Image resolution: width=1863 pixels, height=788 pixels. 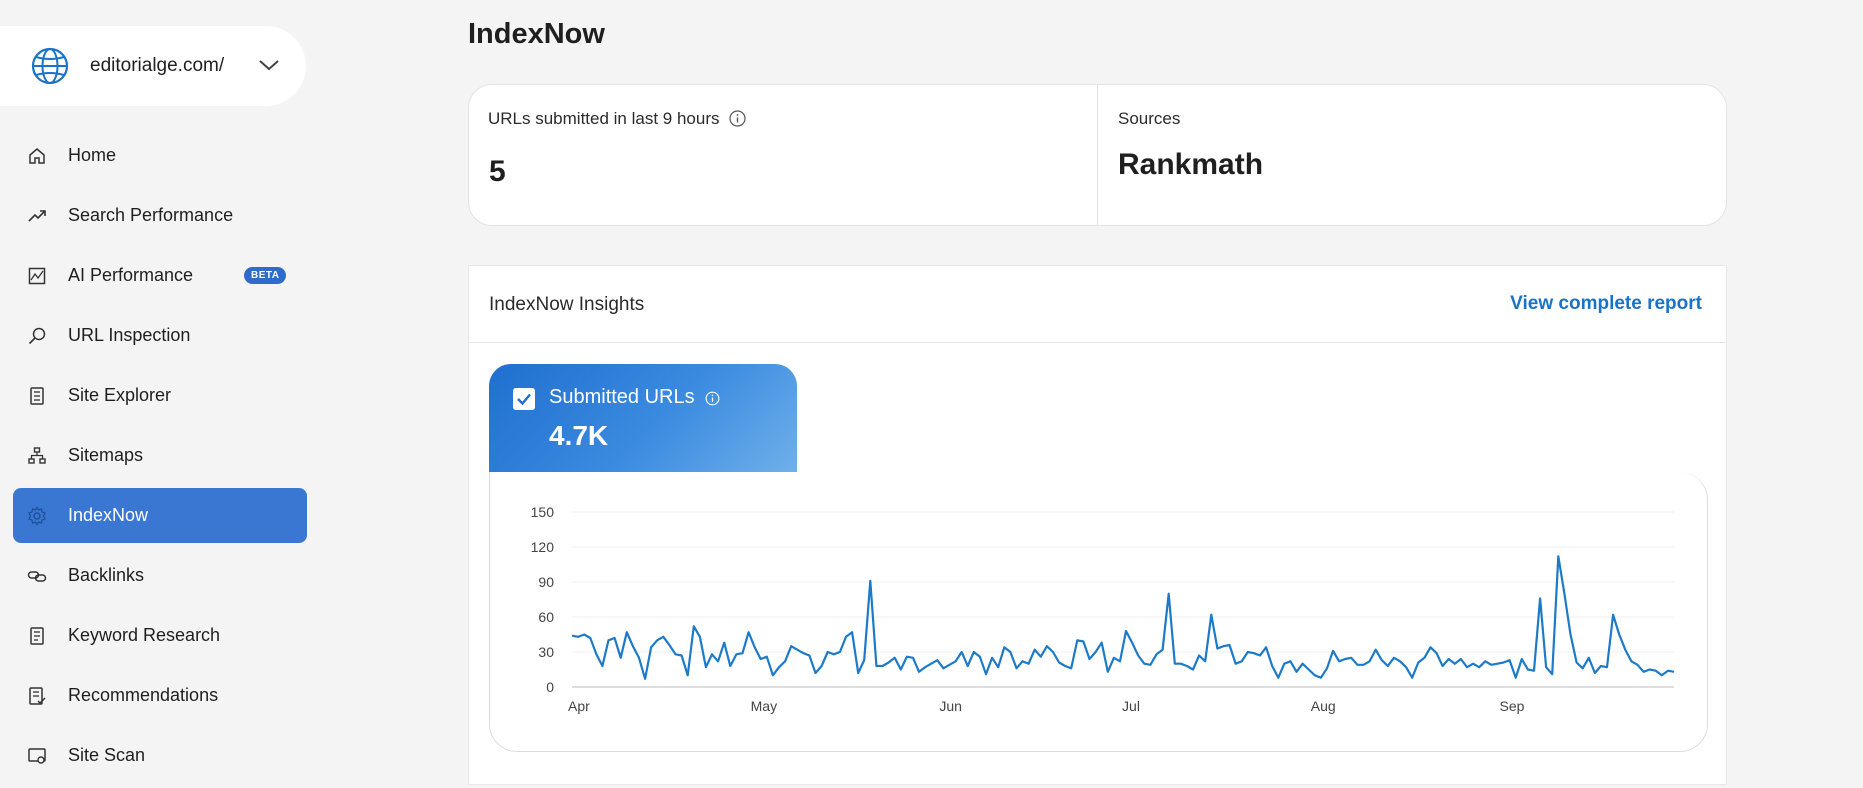 I want to click on sidebar-item-label: URL Inspection, so click(x=129, y=335).